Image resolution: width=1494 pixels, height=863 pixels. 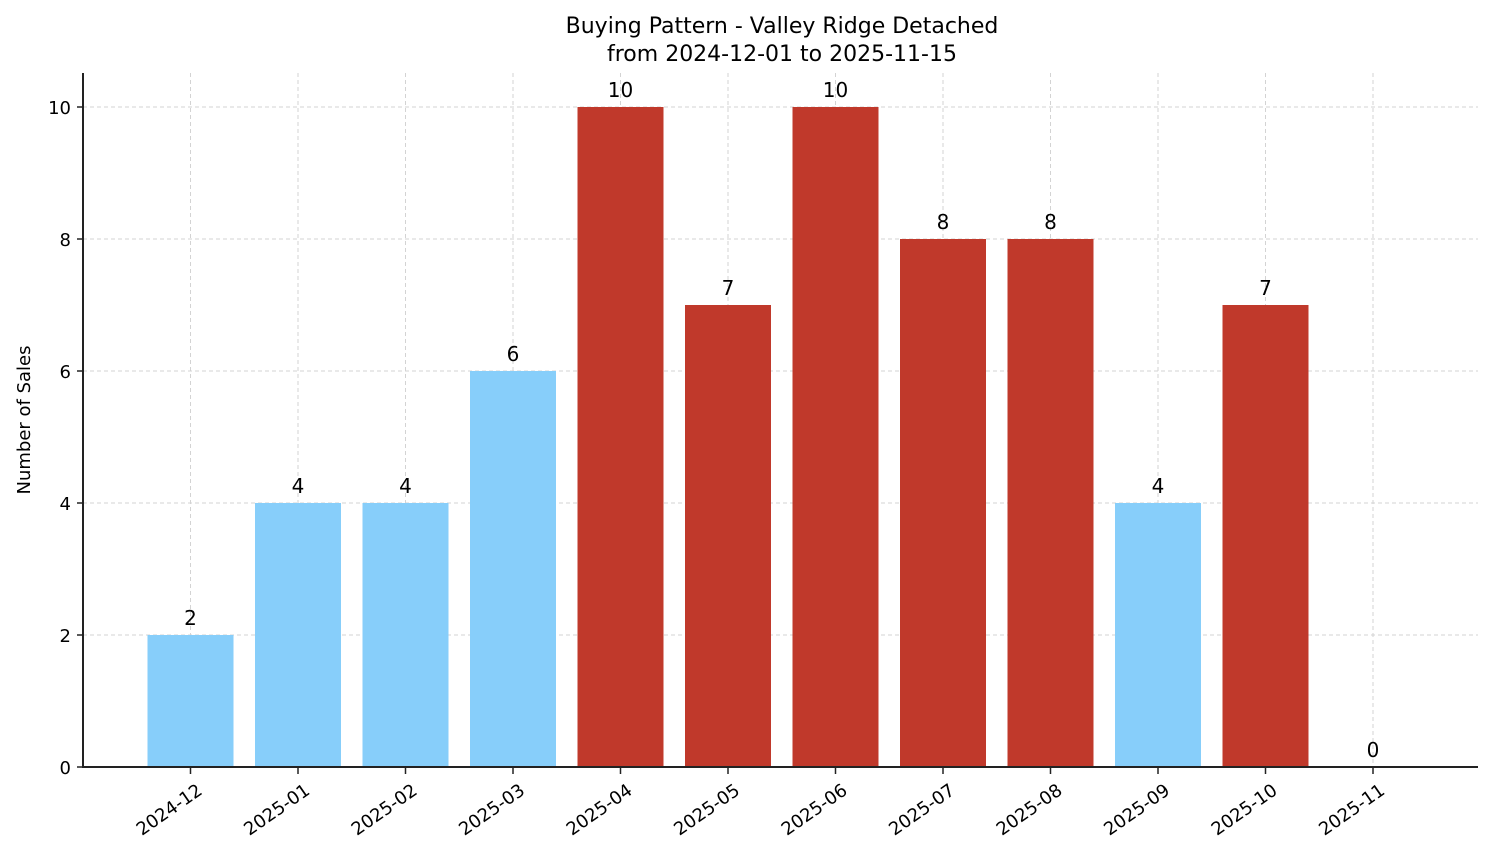 I want to click on x-tick-label: 2025-07, so click(x=922, y=810).